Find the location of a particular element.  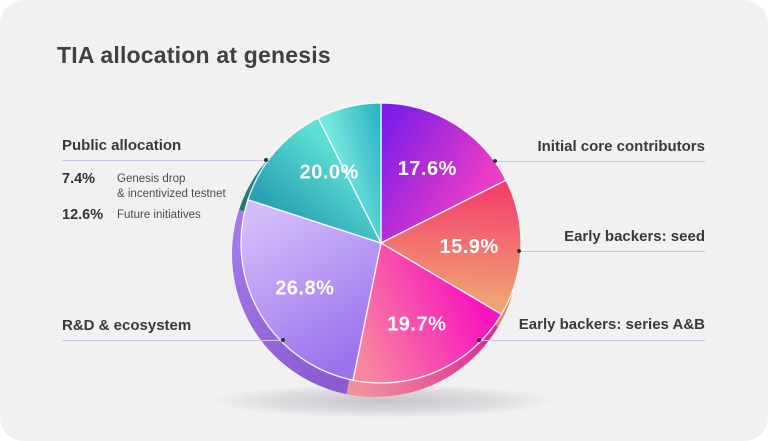

stat-pct-genesis-drop: 7.4% is located at coordinates (79, 179).